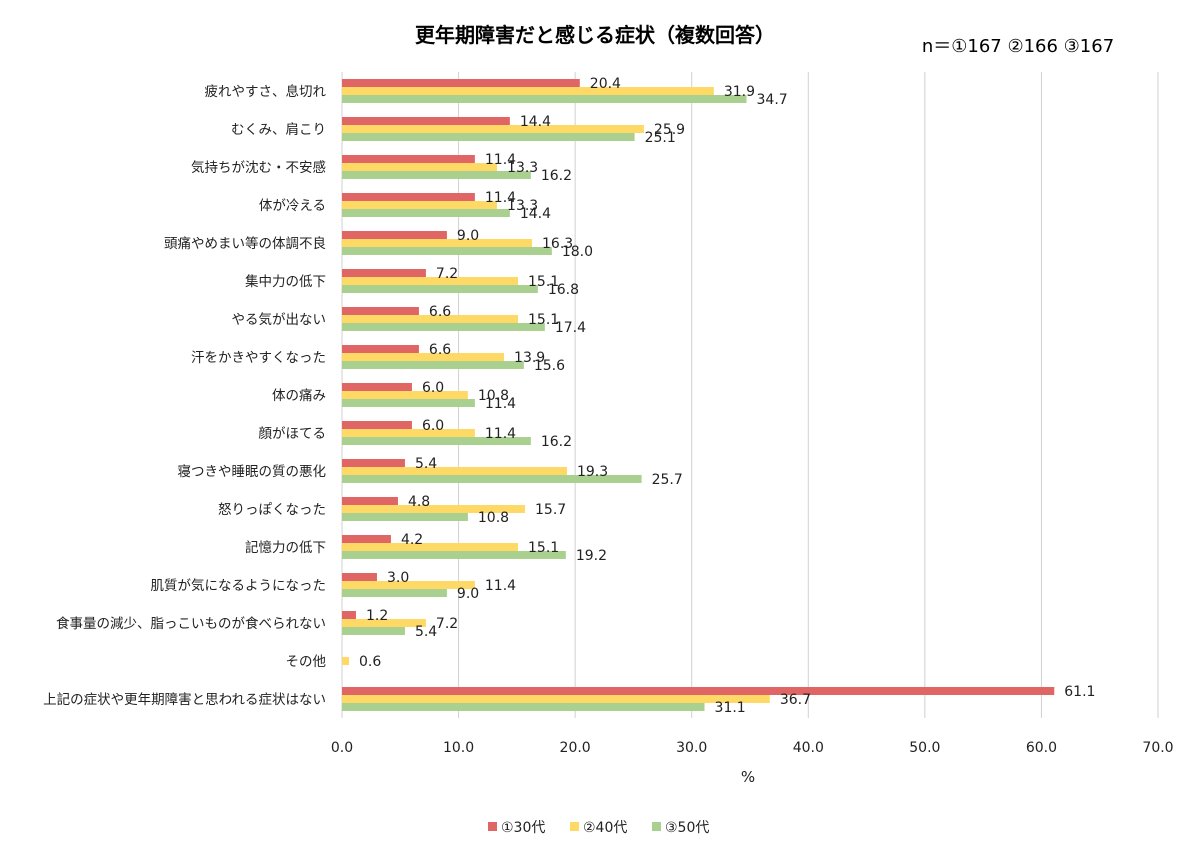  What do you see at coordinates (772, 100) in the screenshot?
I see `data-label: 34.7` at bounding box center [772, 100].